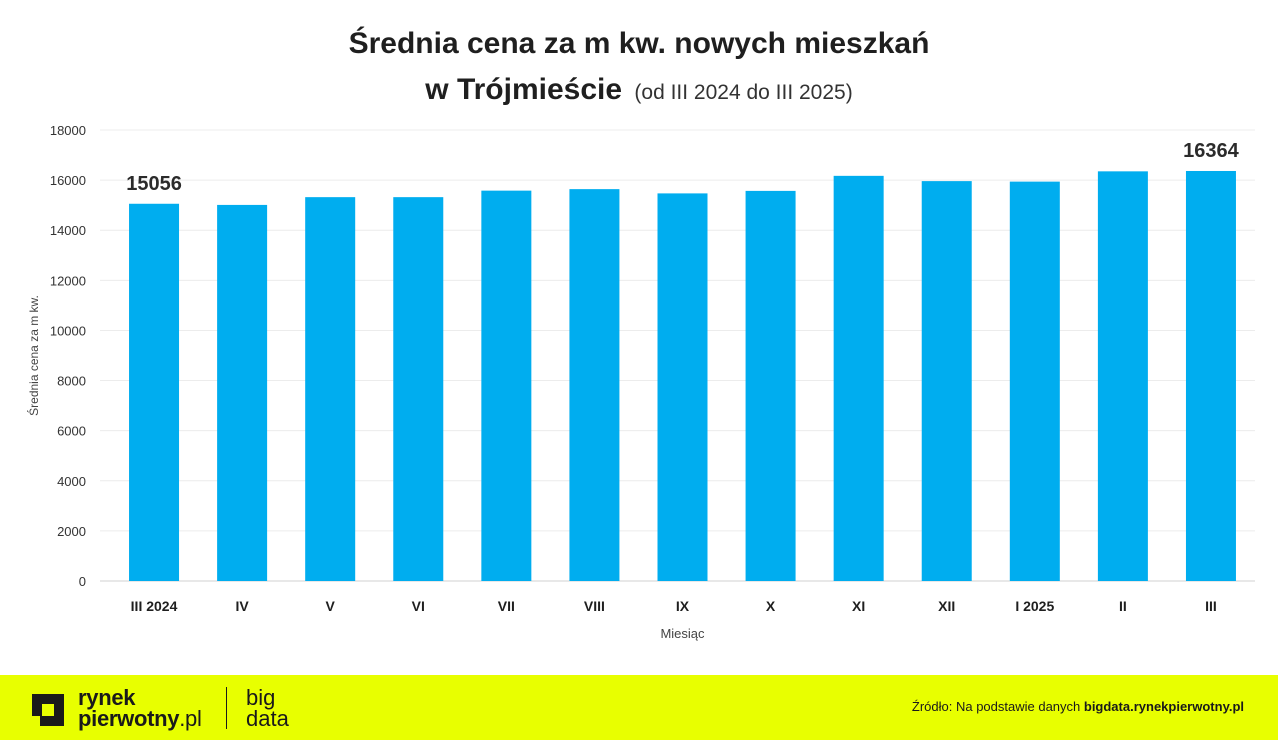 Image resolution: width=1278 pixels, height=740 pixels. Describe the element at coordinates (71, 431) in the screenshot. I see `y-tick-label: 6000` at that location.